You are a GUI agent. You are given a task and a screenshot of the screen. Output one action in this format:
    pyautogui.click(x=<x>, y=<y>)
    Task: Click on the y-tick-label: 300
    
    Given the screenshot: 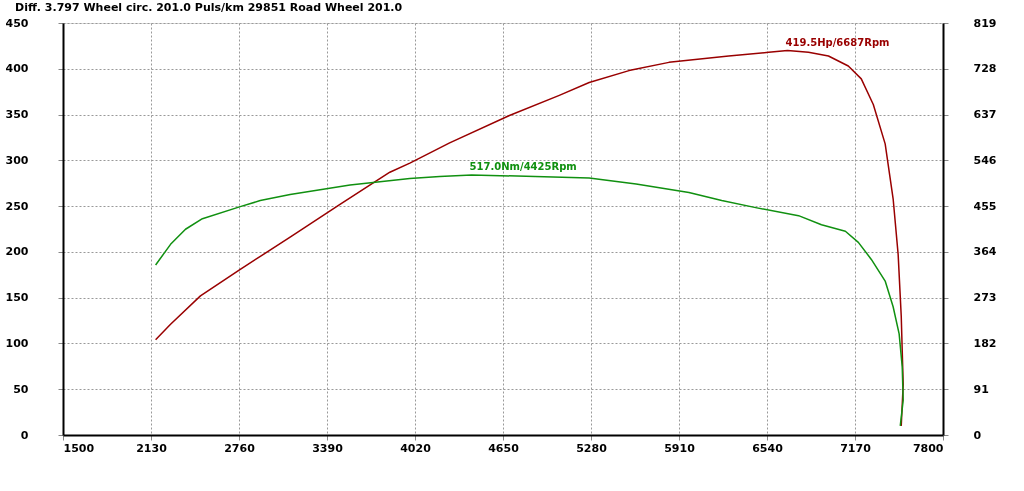 What is the action you would take?
    pyautogui.click(x=17, y=160)
    